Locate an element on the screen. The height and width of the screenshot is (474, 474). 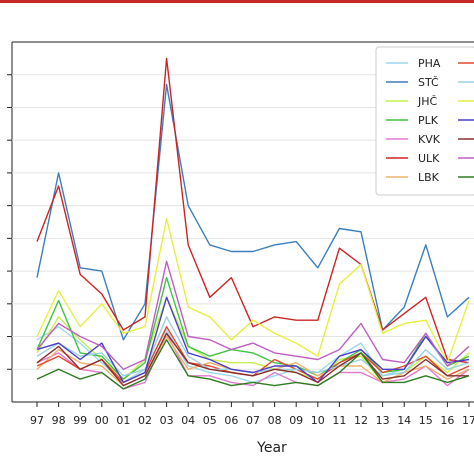
series-line-series12 is located at coordinates (252, 359).